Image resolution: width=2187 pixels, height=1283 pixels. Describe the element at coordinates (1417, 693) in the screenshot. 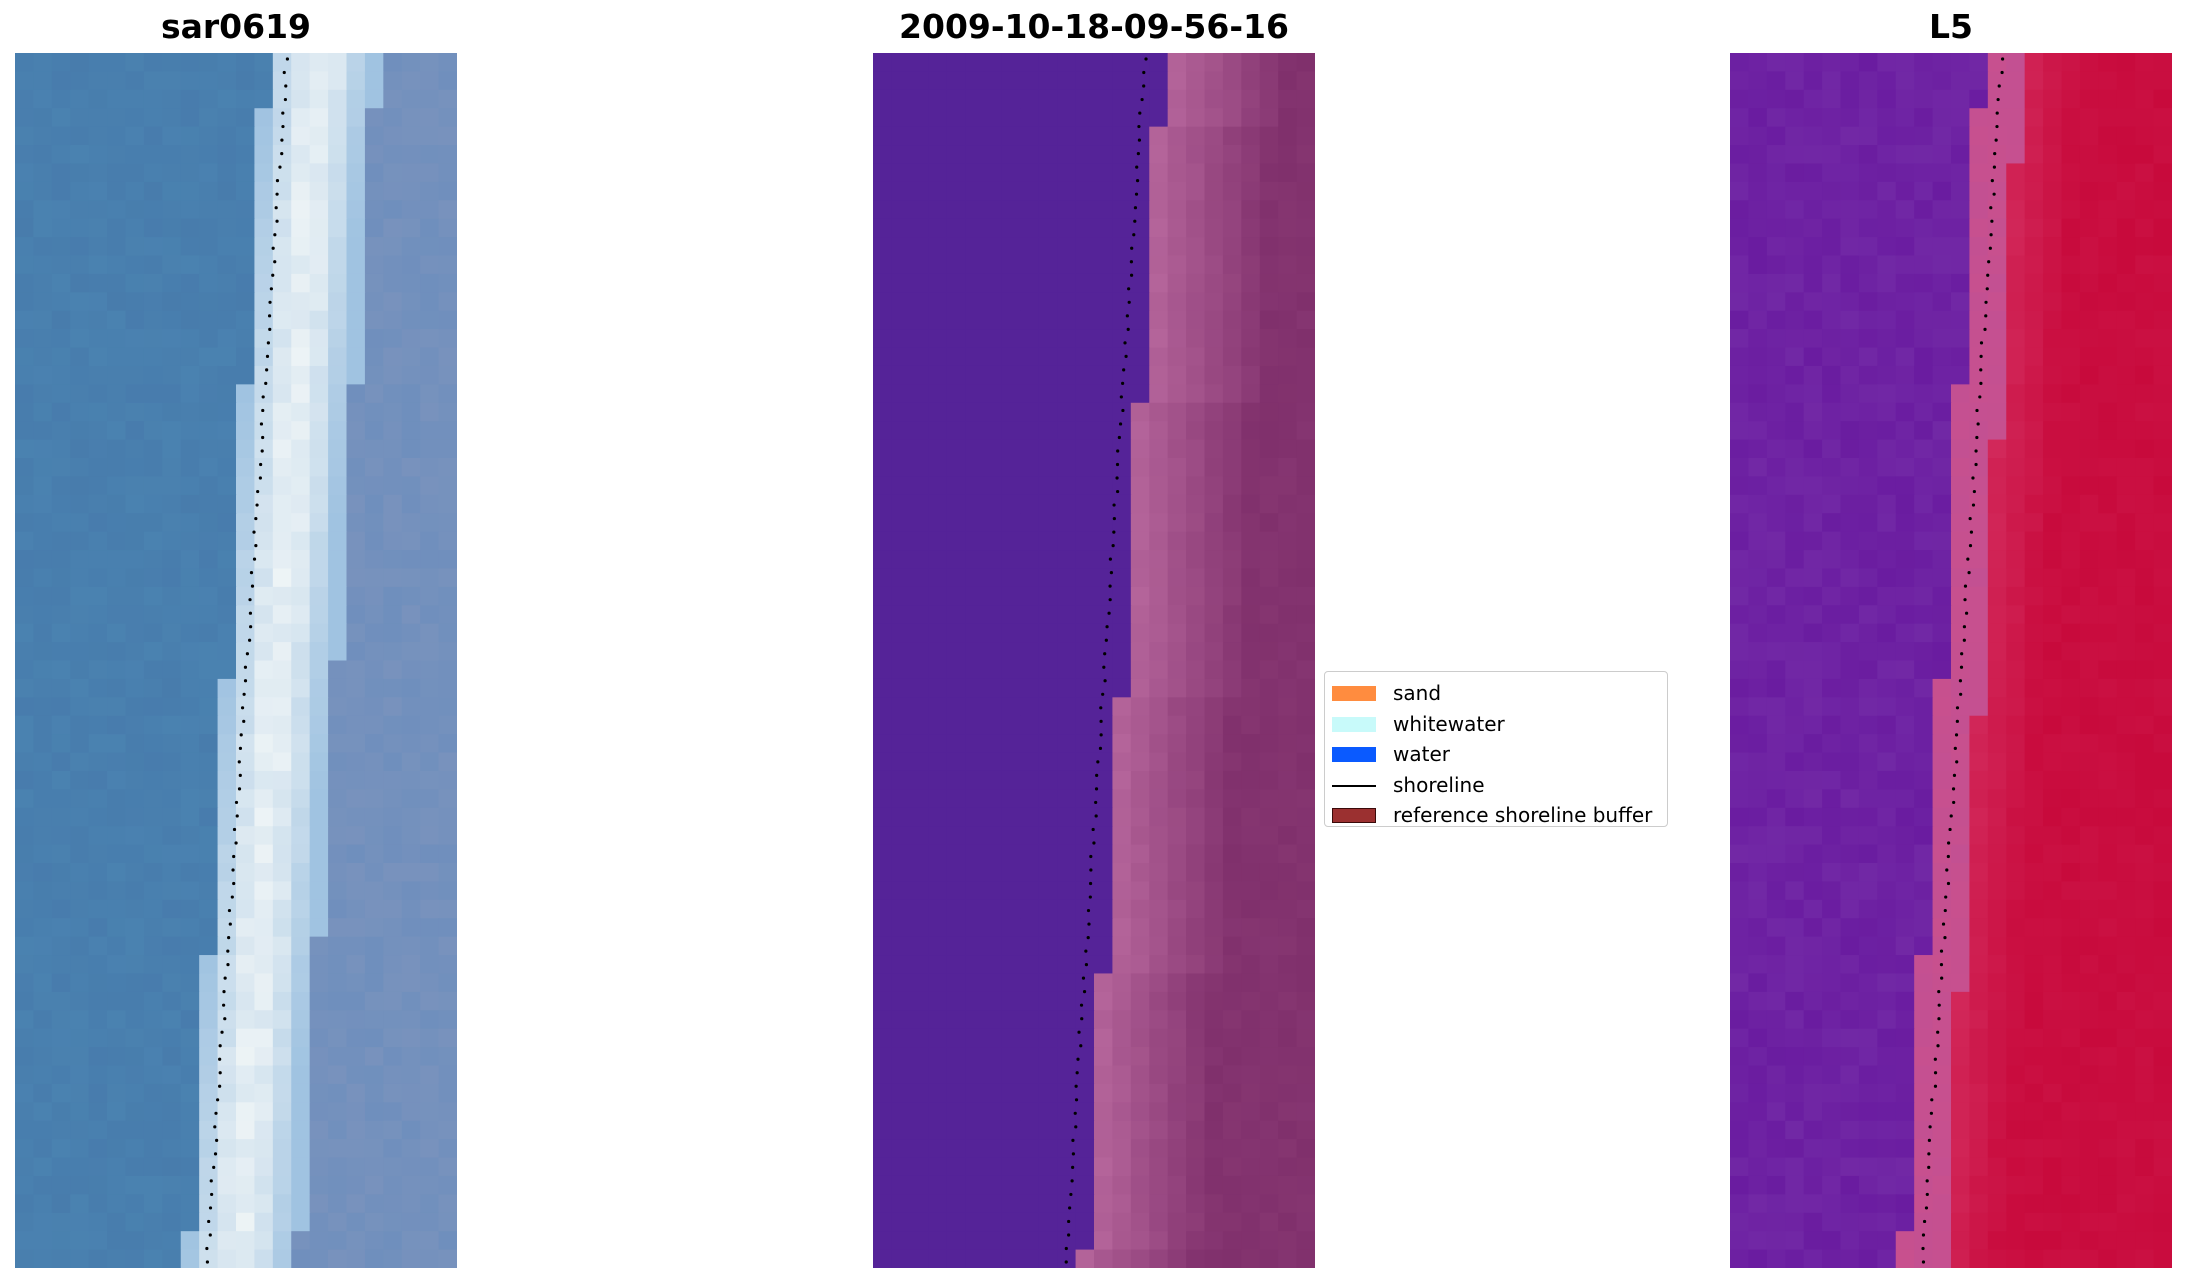

I see `legend-label: sand` at that location.